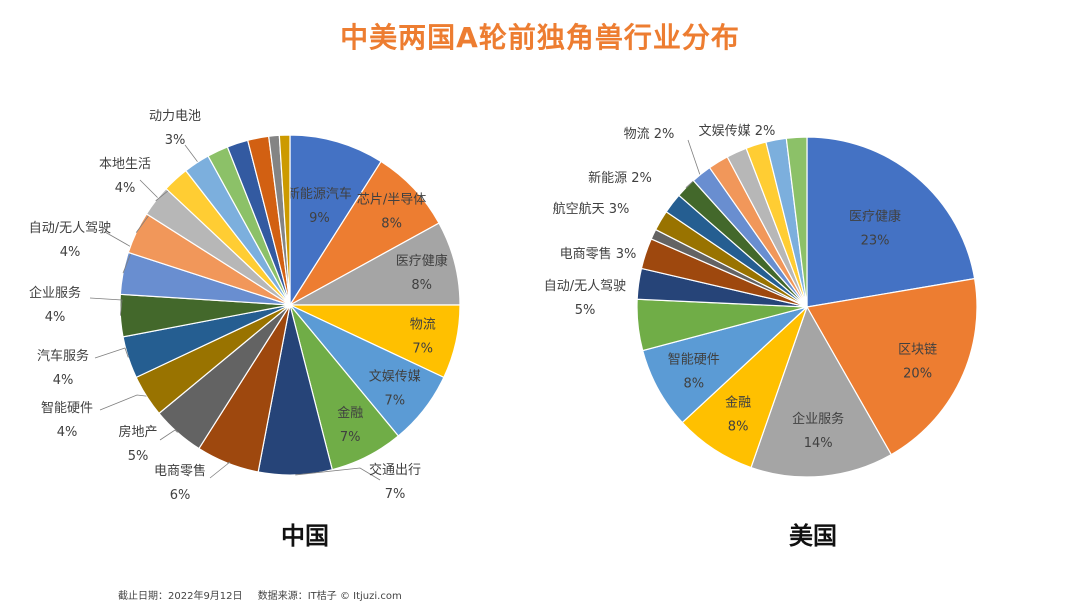  I want to click on slice-label: 电商零售, so click(180, 471).